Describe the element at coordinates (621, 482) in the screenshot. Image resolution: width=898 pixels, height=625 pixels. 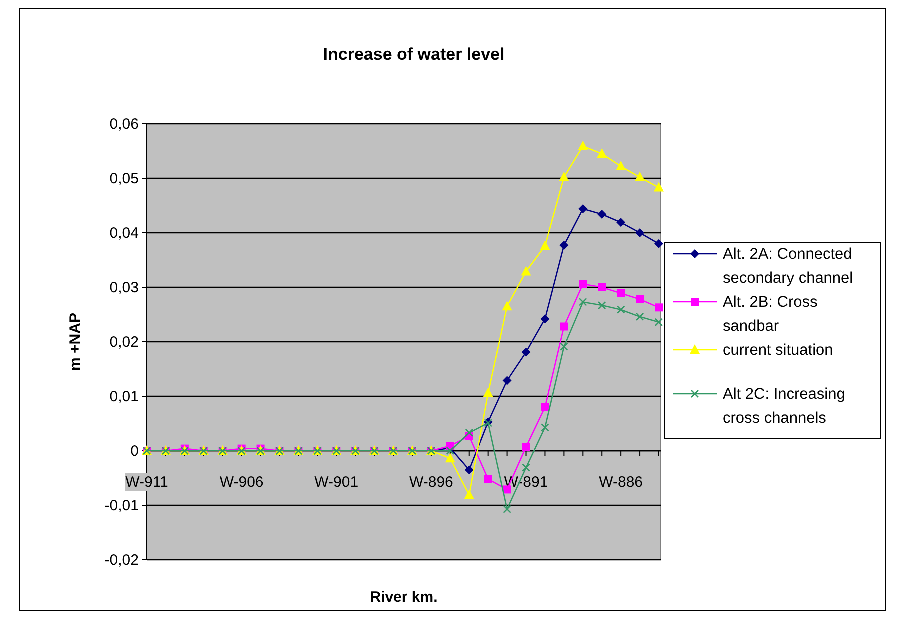
I see `x-tick-label: W-886` at that location.